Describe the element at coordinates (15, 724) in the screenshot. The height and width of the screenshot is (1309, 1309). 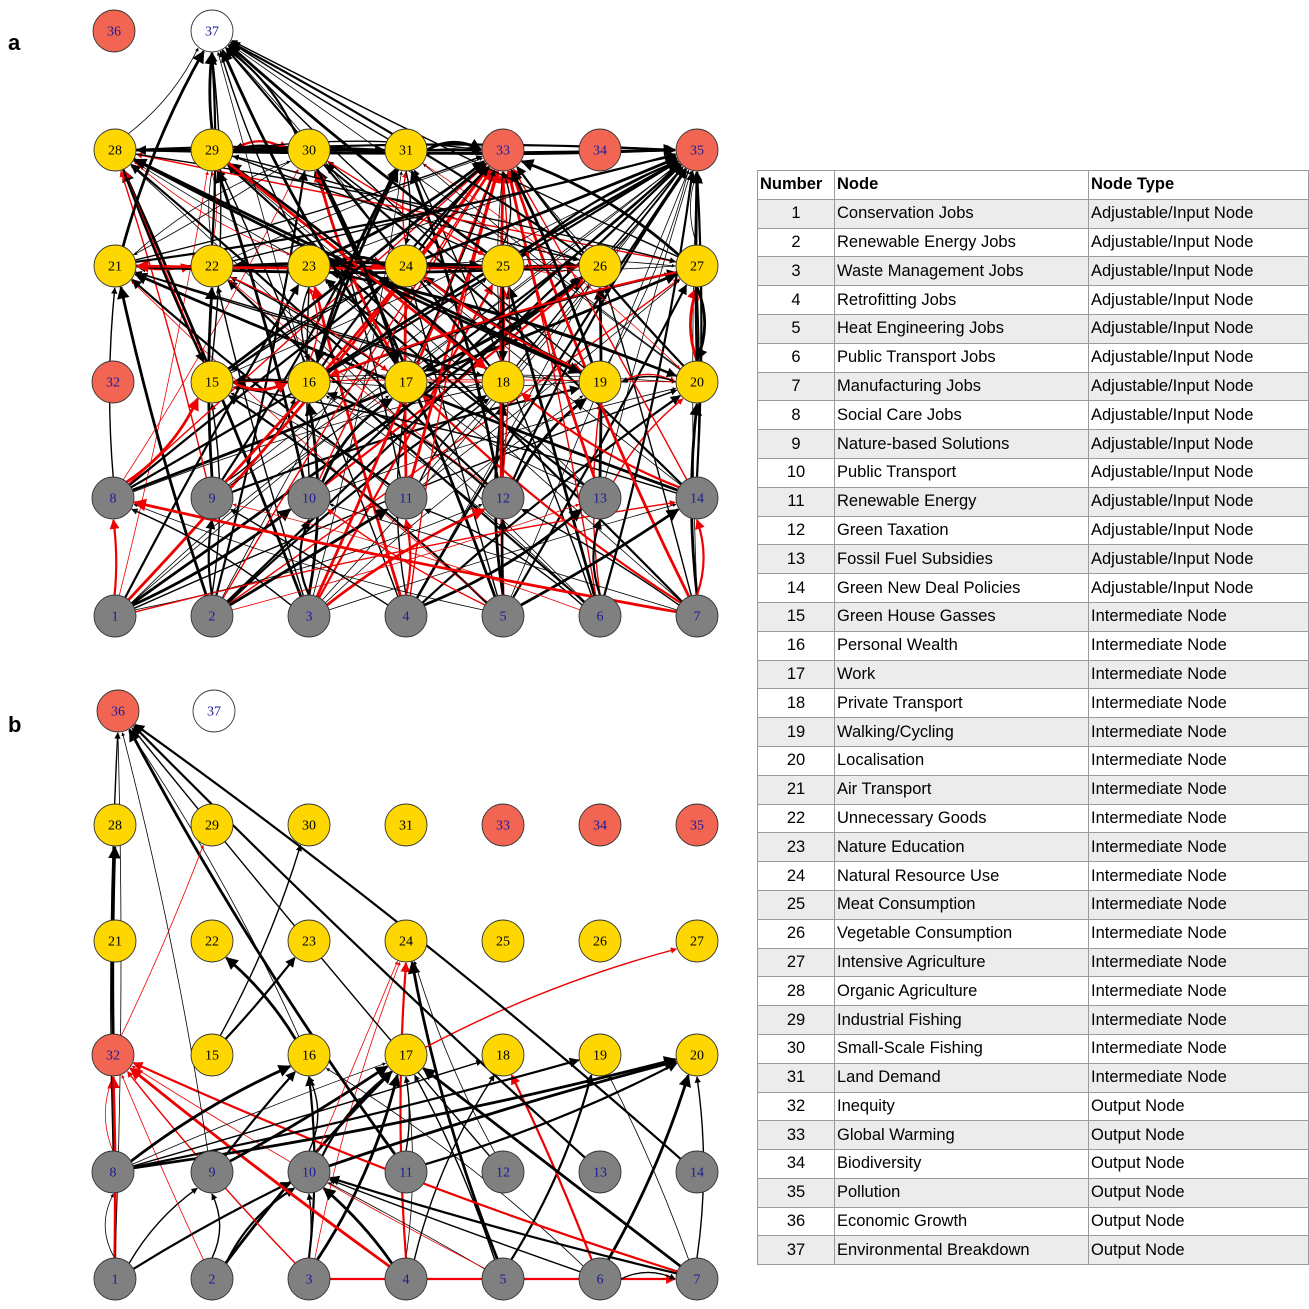
I see `panel-label-b: b` at that location.